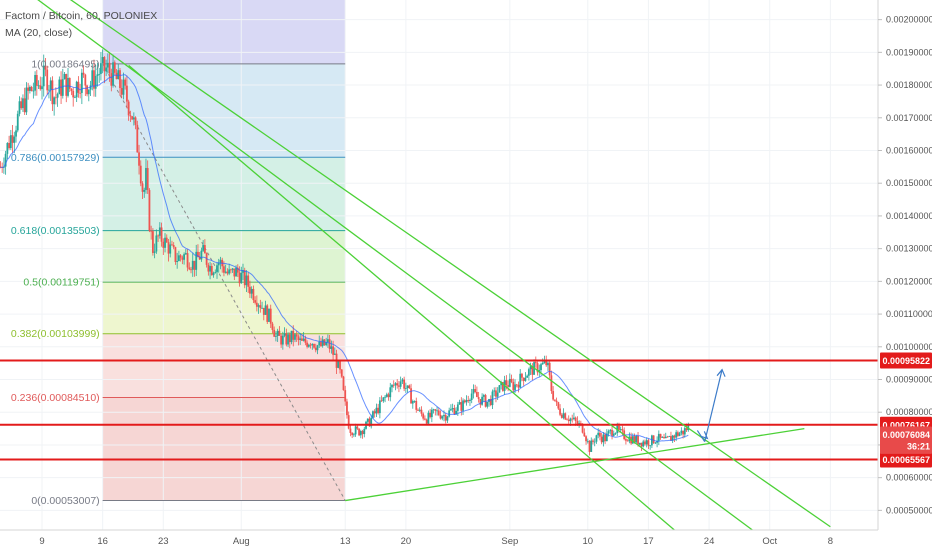 The width and height of the screenshot is (932, 550). Describe the element at coordinates (436, 541) in the screenshot. I see `time-axis-ticks: 9 16 23 Aug 13 20 Sep 10 17 24 Oct 8` at that location.